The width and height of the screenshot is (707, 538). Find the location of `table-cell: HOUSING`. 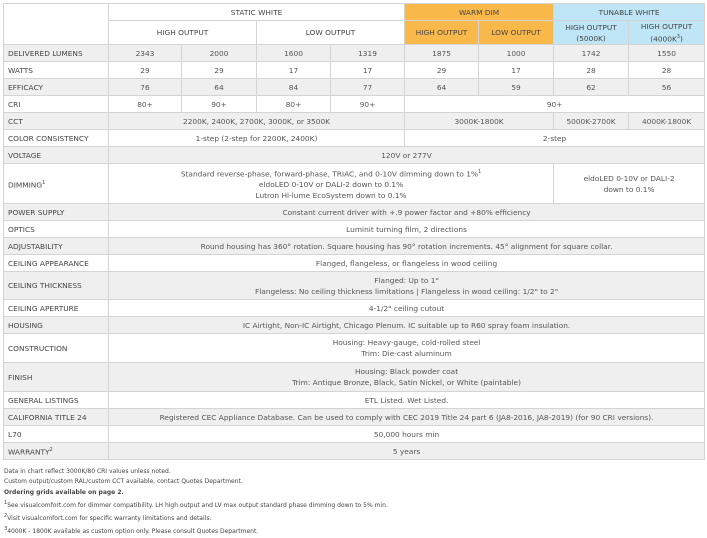

table-cell: HOUSING is located at coordinates (56, 325).